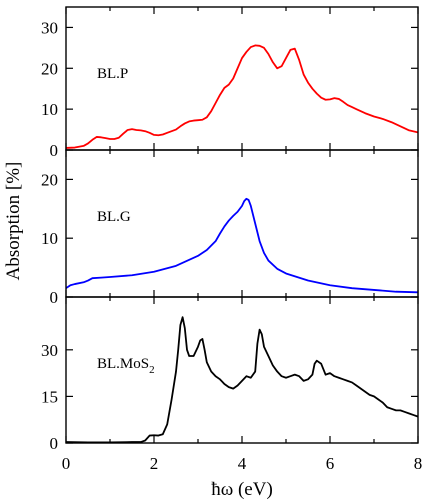  I want to click on x-tick-label: 0, so click(66, 463).